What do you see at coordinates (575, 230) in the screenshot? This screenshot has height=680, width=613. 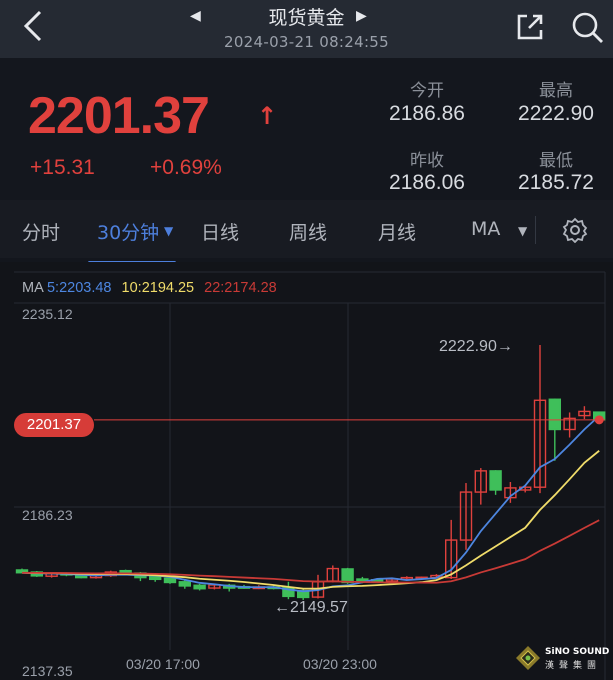 I see `gear-icon` at bounding box center [575, 230].